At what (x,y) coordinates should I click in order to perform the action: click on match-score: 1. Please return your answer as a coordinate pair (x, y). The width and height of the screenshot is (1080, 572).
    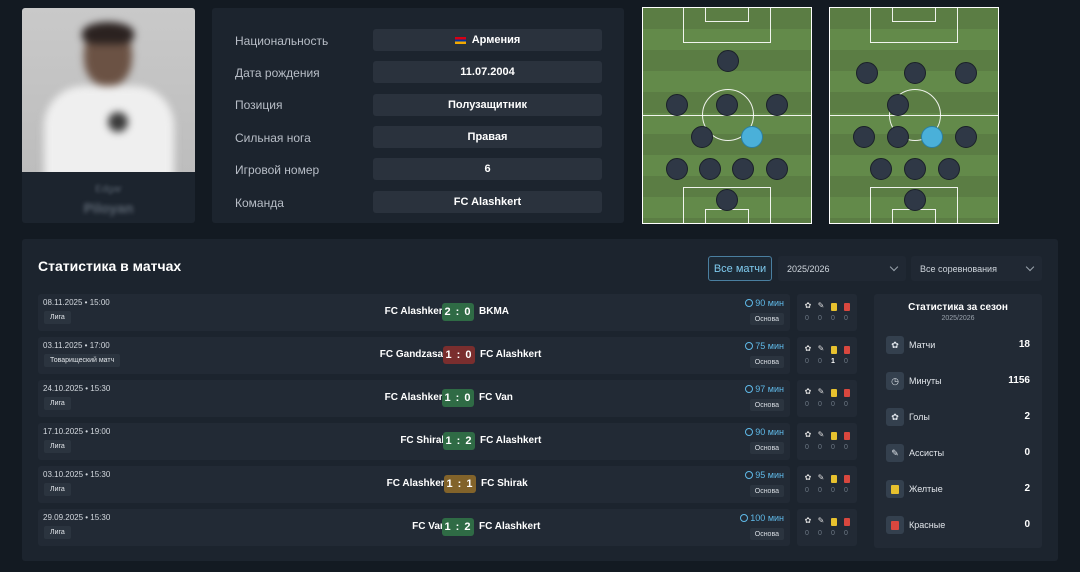
    Looking at the image, I should click on (460, 484).